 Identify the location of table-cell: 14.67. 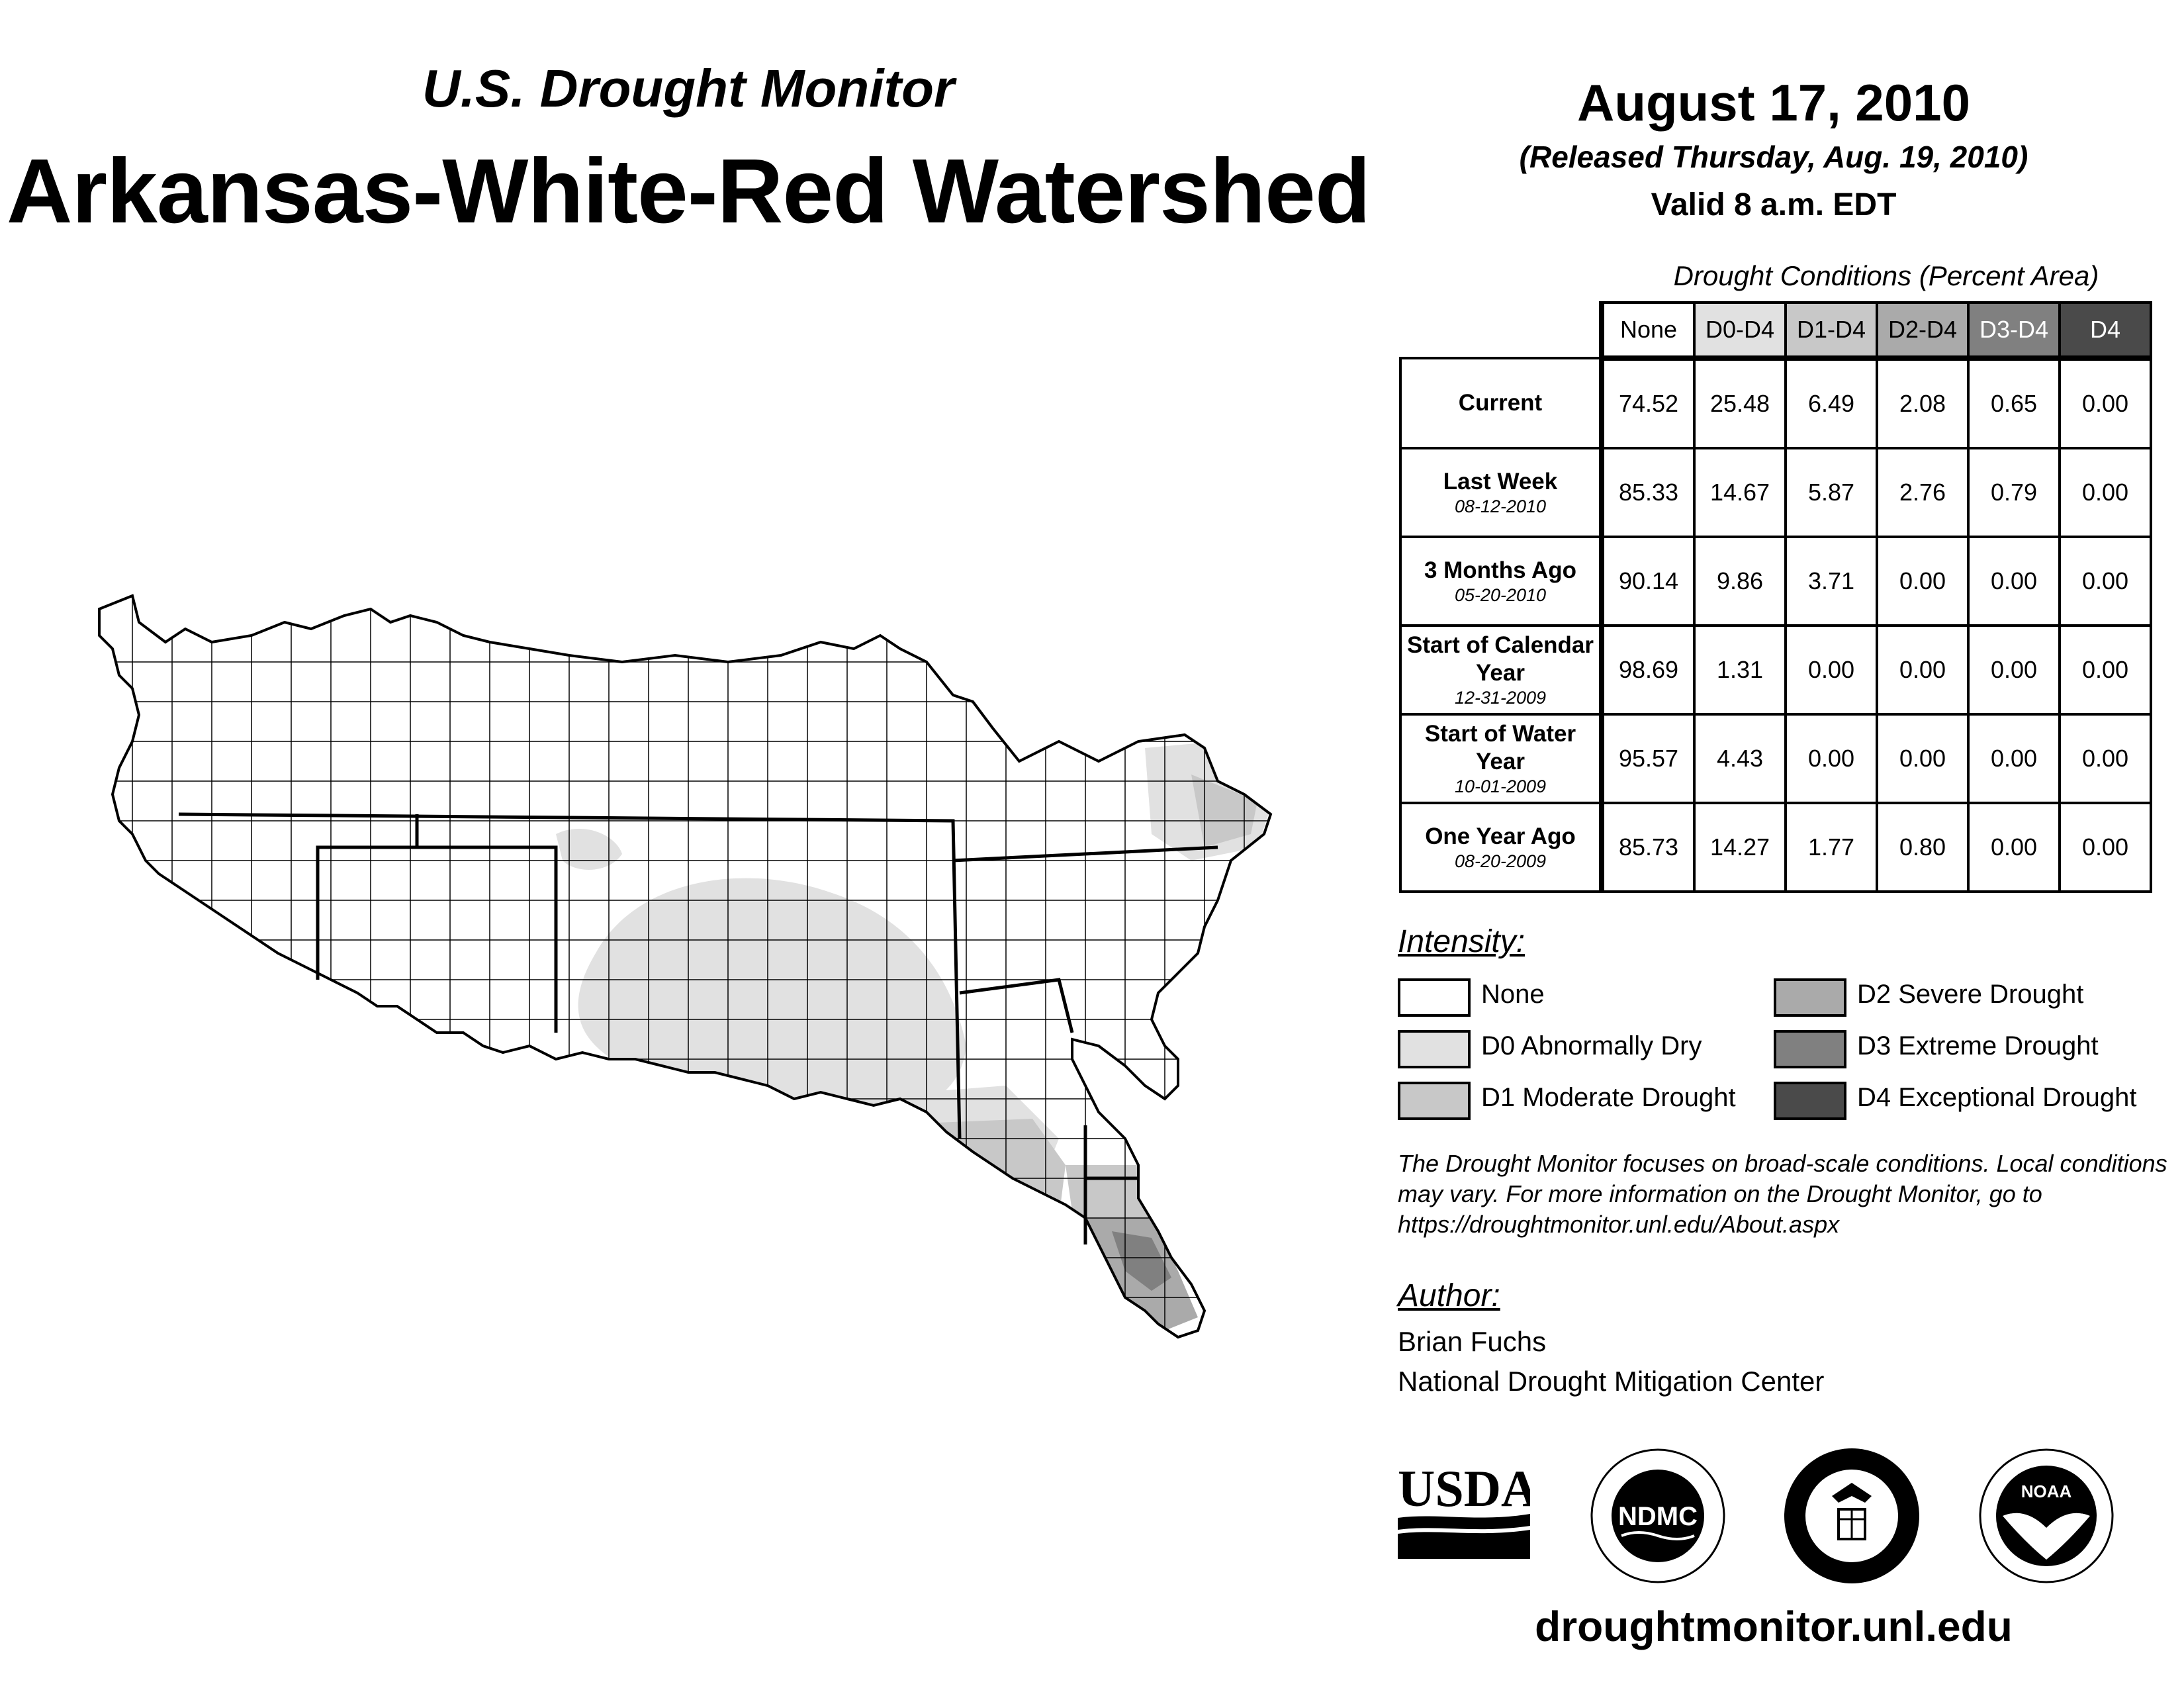
(1740, 492).